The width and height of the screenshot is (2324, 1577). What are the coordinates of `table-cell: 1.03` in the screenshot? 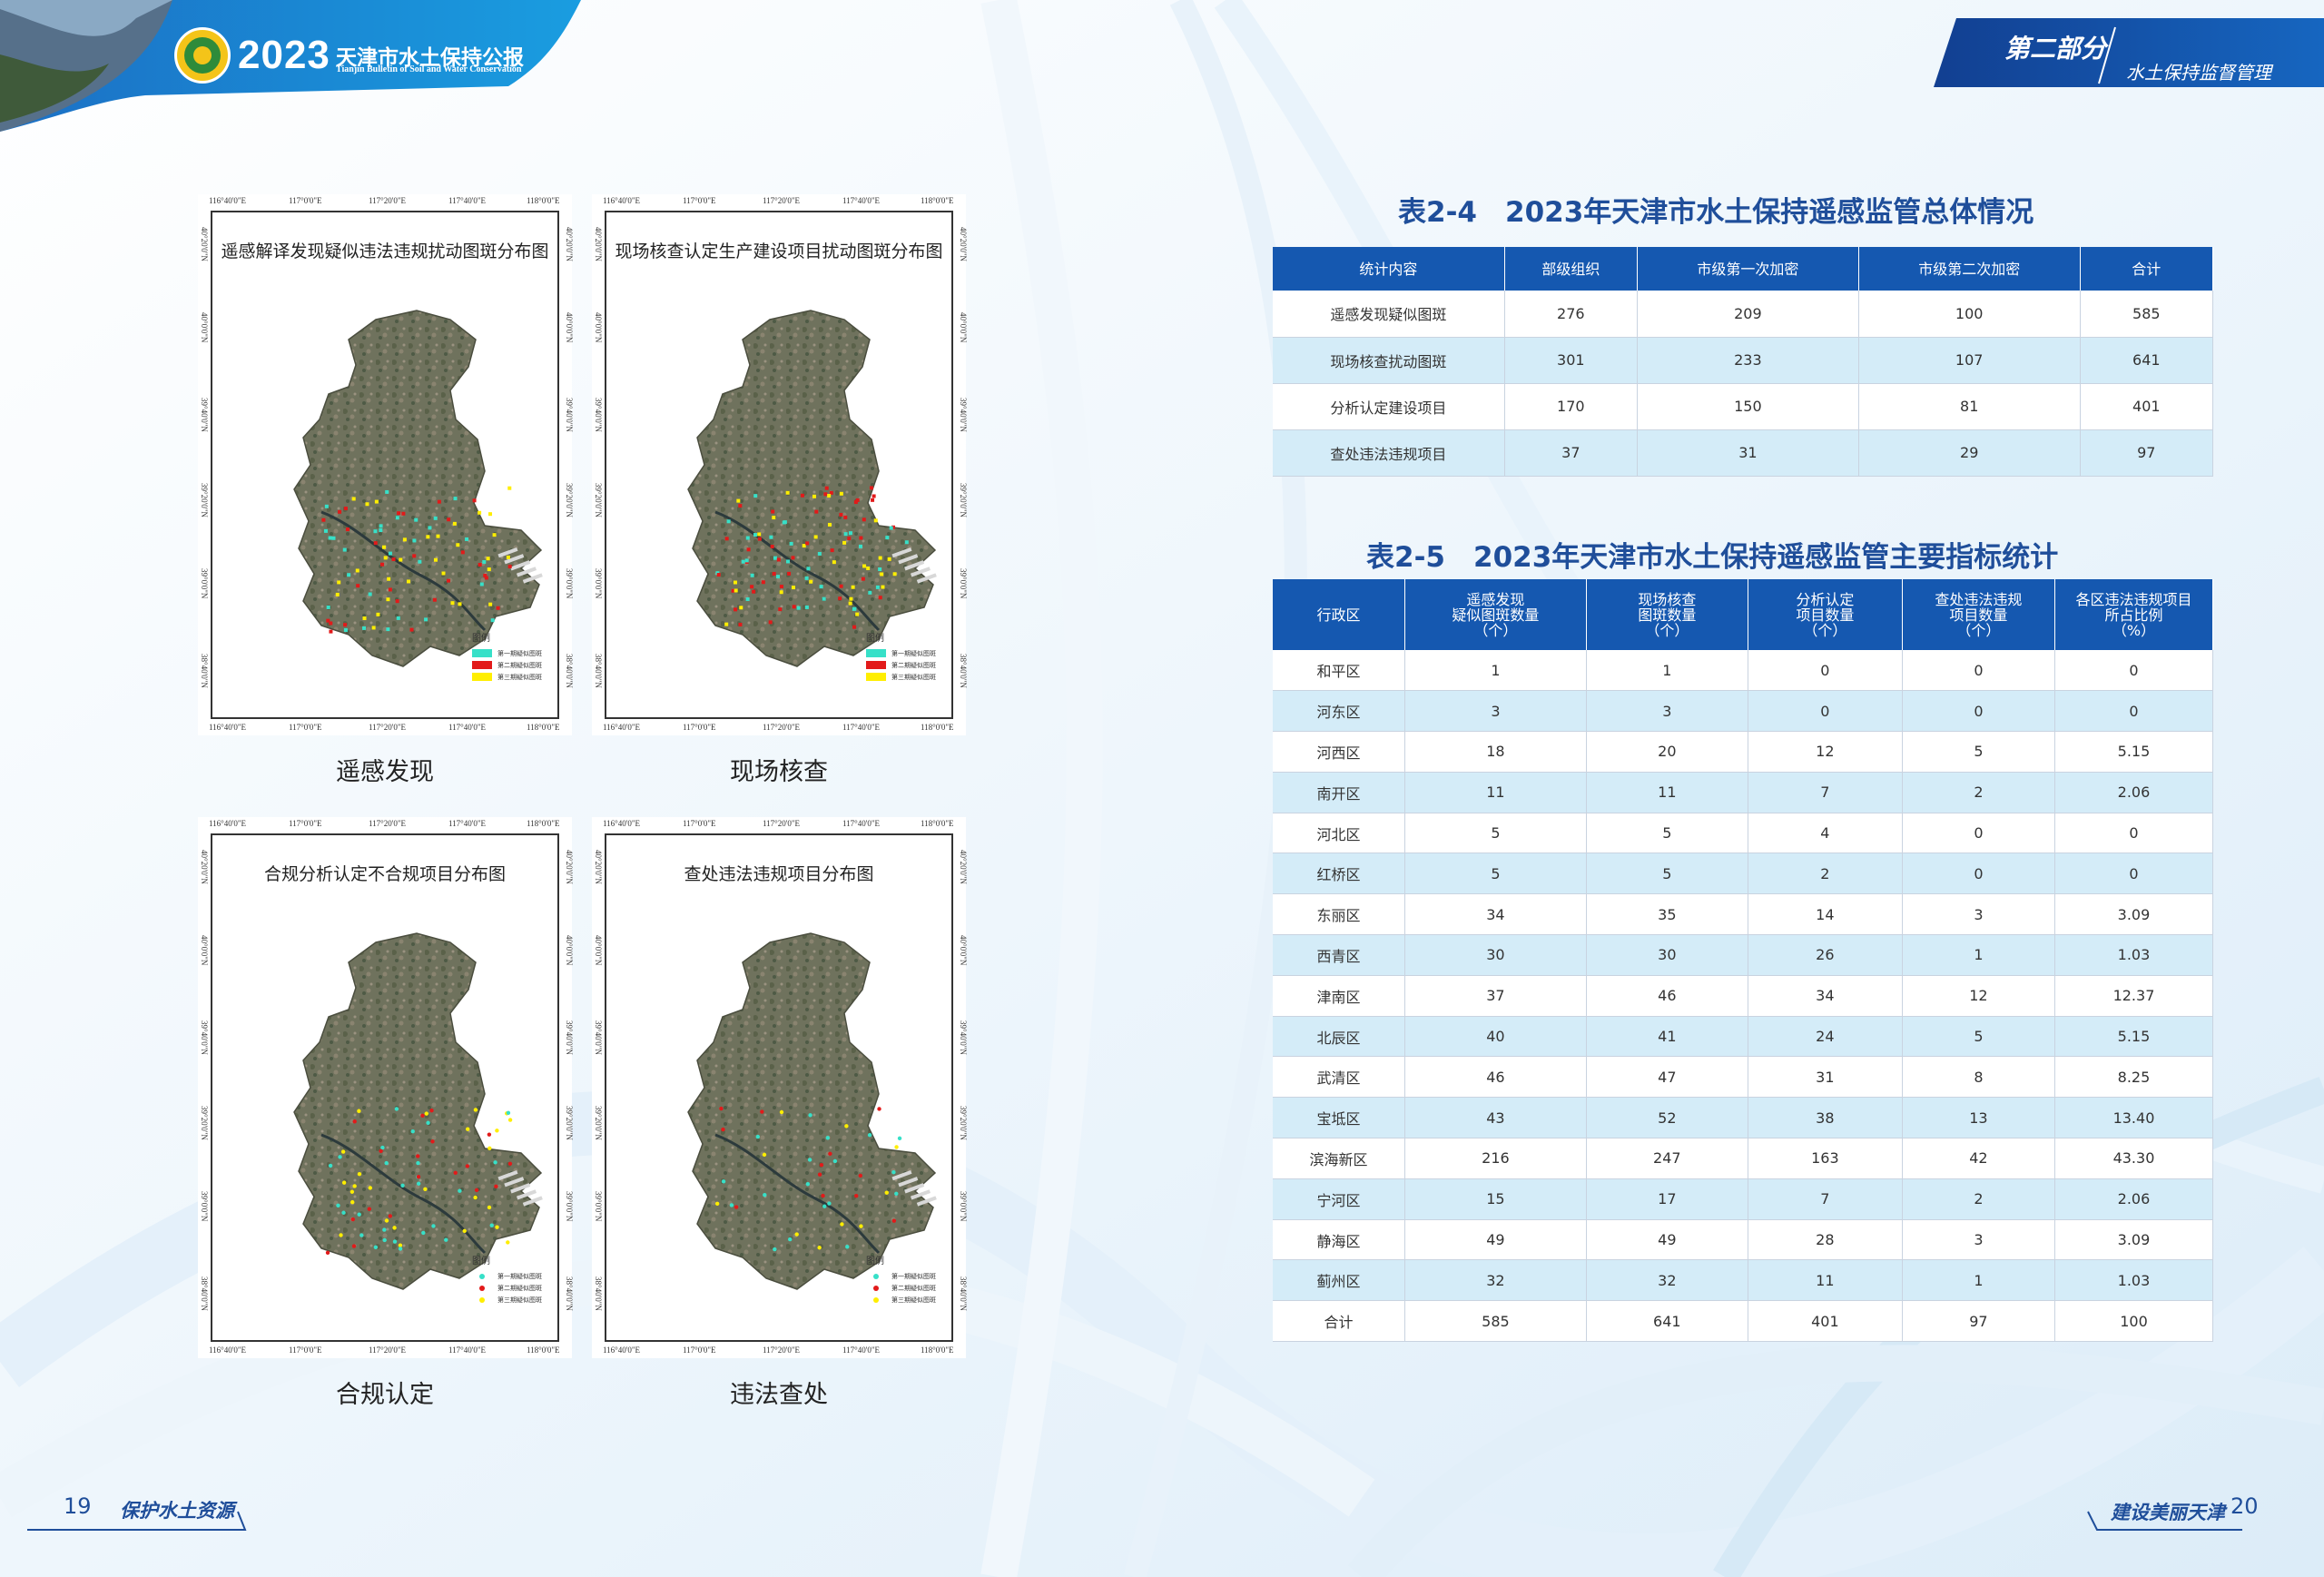 It's located at (2134, 1281).